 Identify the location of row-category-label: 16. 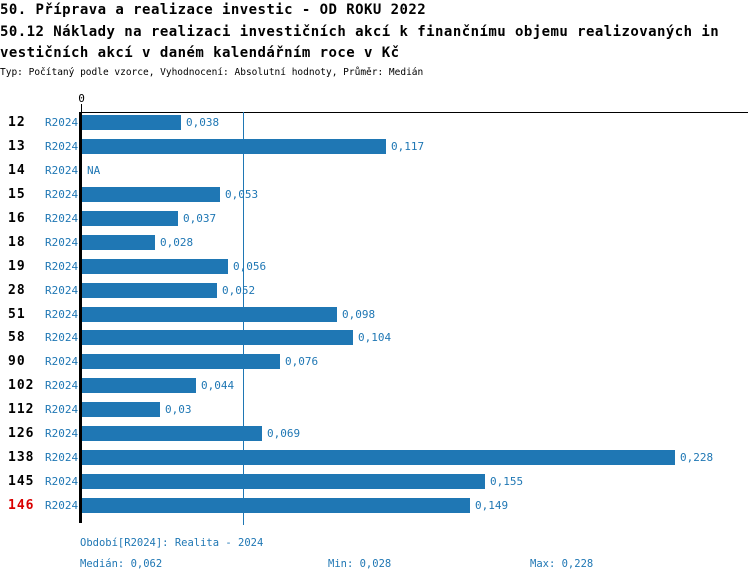
(17, 218).